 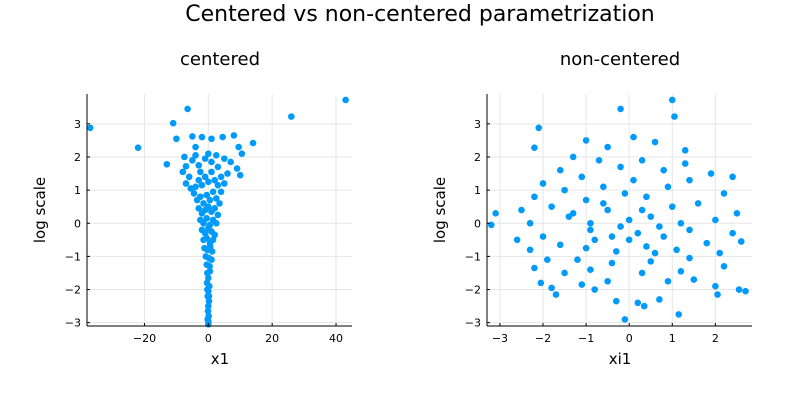 I want to click on centered-y-tick-label: −3, so click(x=73, y=323).